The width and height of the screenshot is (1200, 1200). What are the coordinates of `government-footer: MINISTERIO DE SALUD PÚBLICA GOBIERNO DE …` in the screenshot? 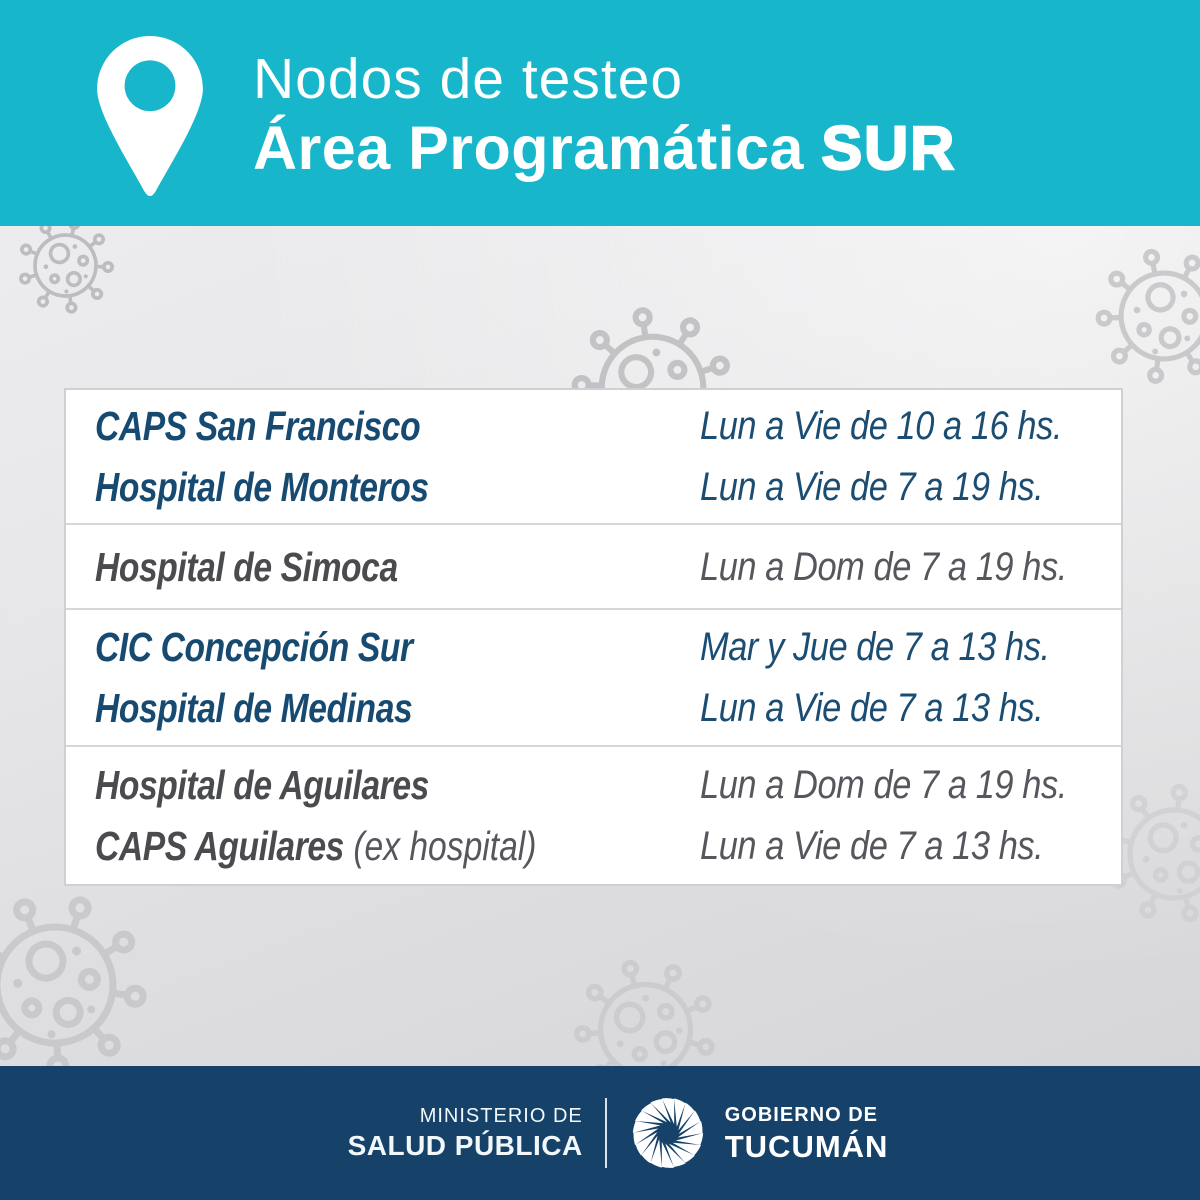 It's located at (600, 1133).